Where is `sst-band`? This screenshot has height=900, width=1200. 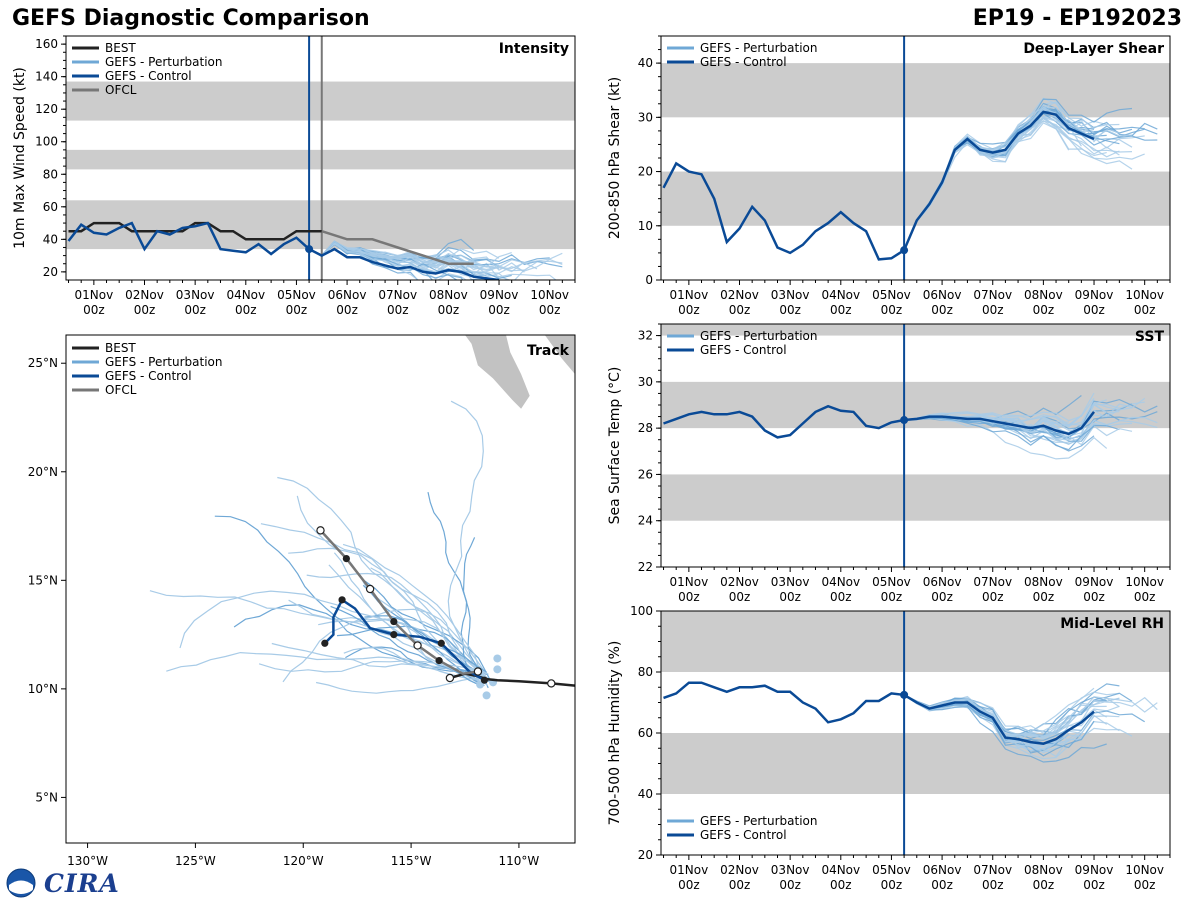 sst-band is located at coordinates (915, 497).